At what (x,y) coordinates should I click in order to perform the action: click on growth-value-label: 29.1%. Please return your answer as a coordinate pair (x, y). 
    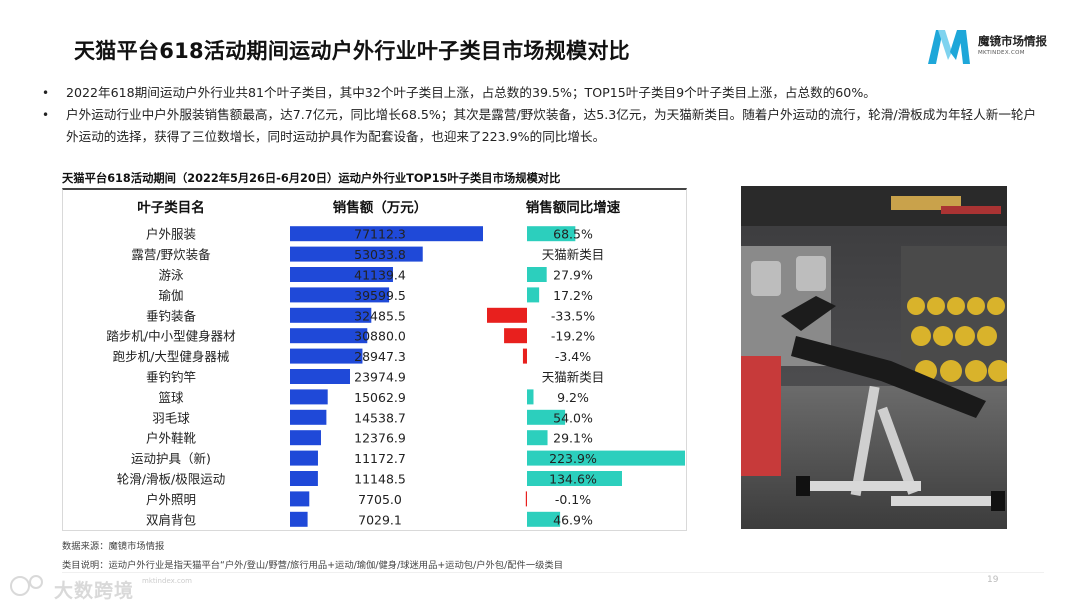
    Looking at the image, I should click on (573, 438).